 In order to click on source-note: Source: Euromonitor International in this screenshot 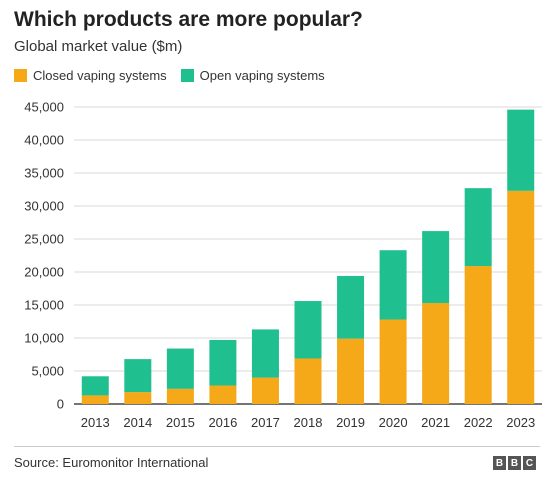, I will do `click(111, 462)`.